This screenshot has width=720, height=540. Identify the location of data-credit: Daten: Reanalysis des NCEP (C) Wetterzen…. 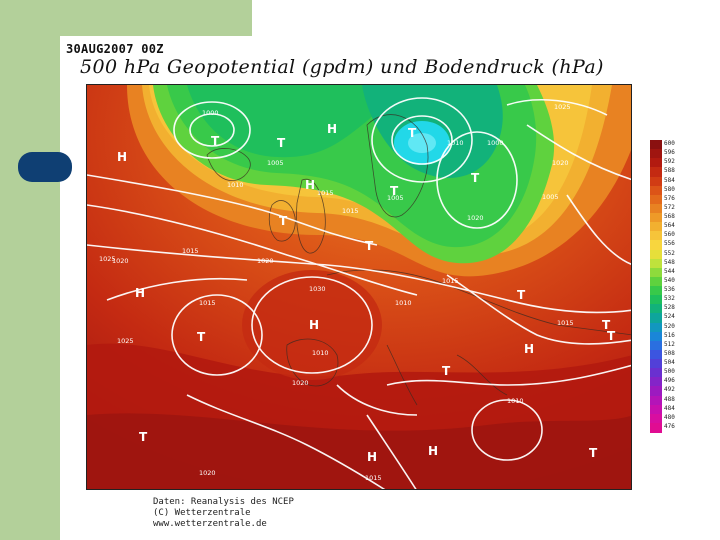
(223, 513).